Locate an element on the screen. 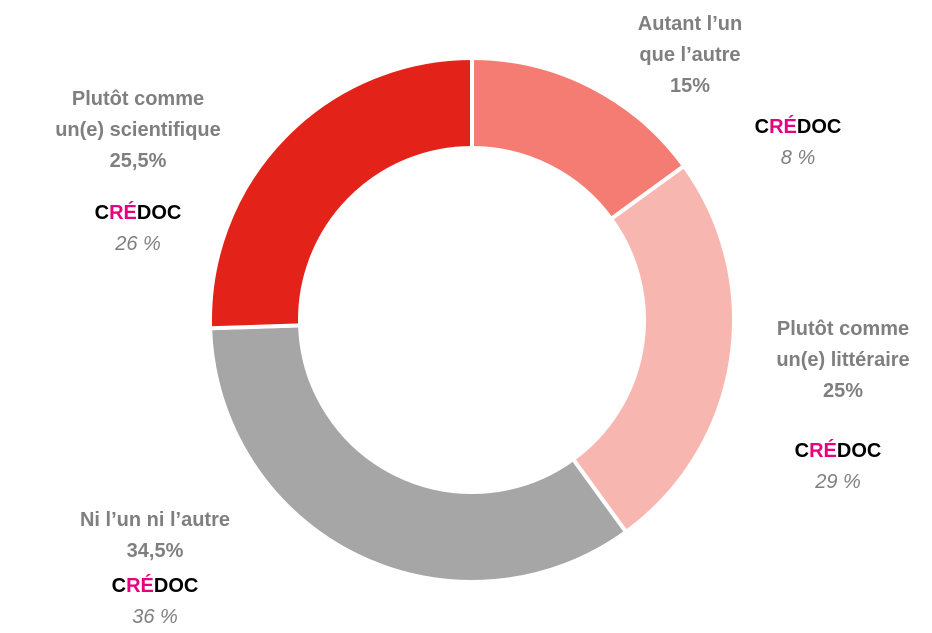 This screenshot has height=633, width=932. category-label: Plutôt comme un(e) littéraire is located at coordinates (843, 344).